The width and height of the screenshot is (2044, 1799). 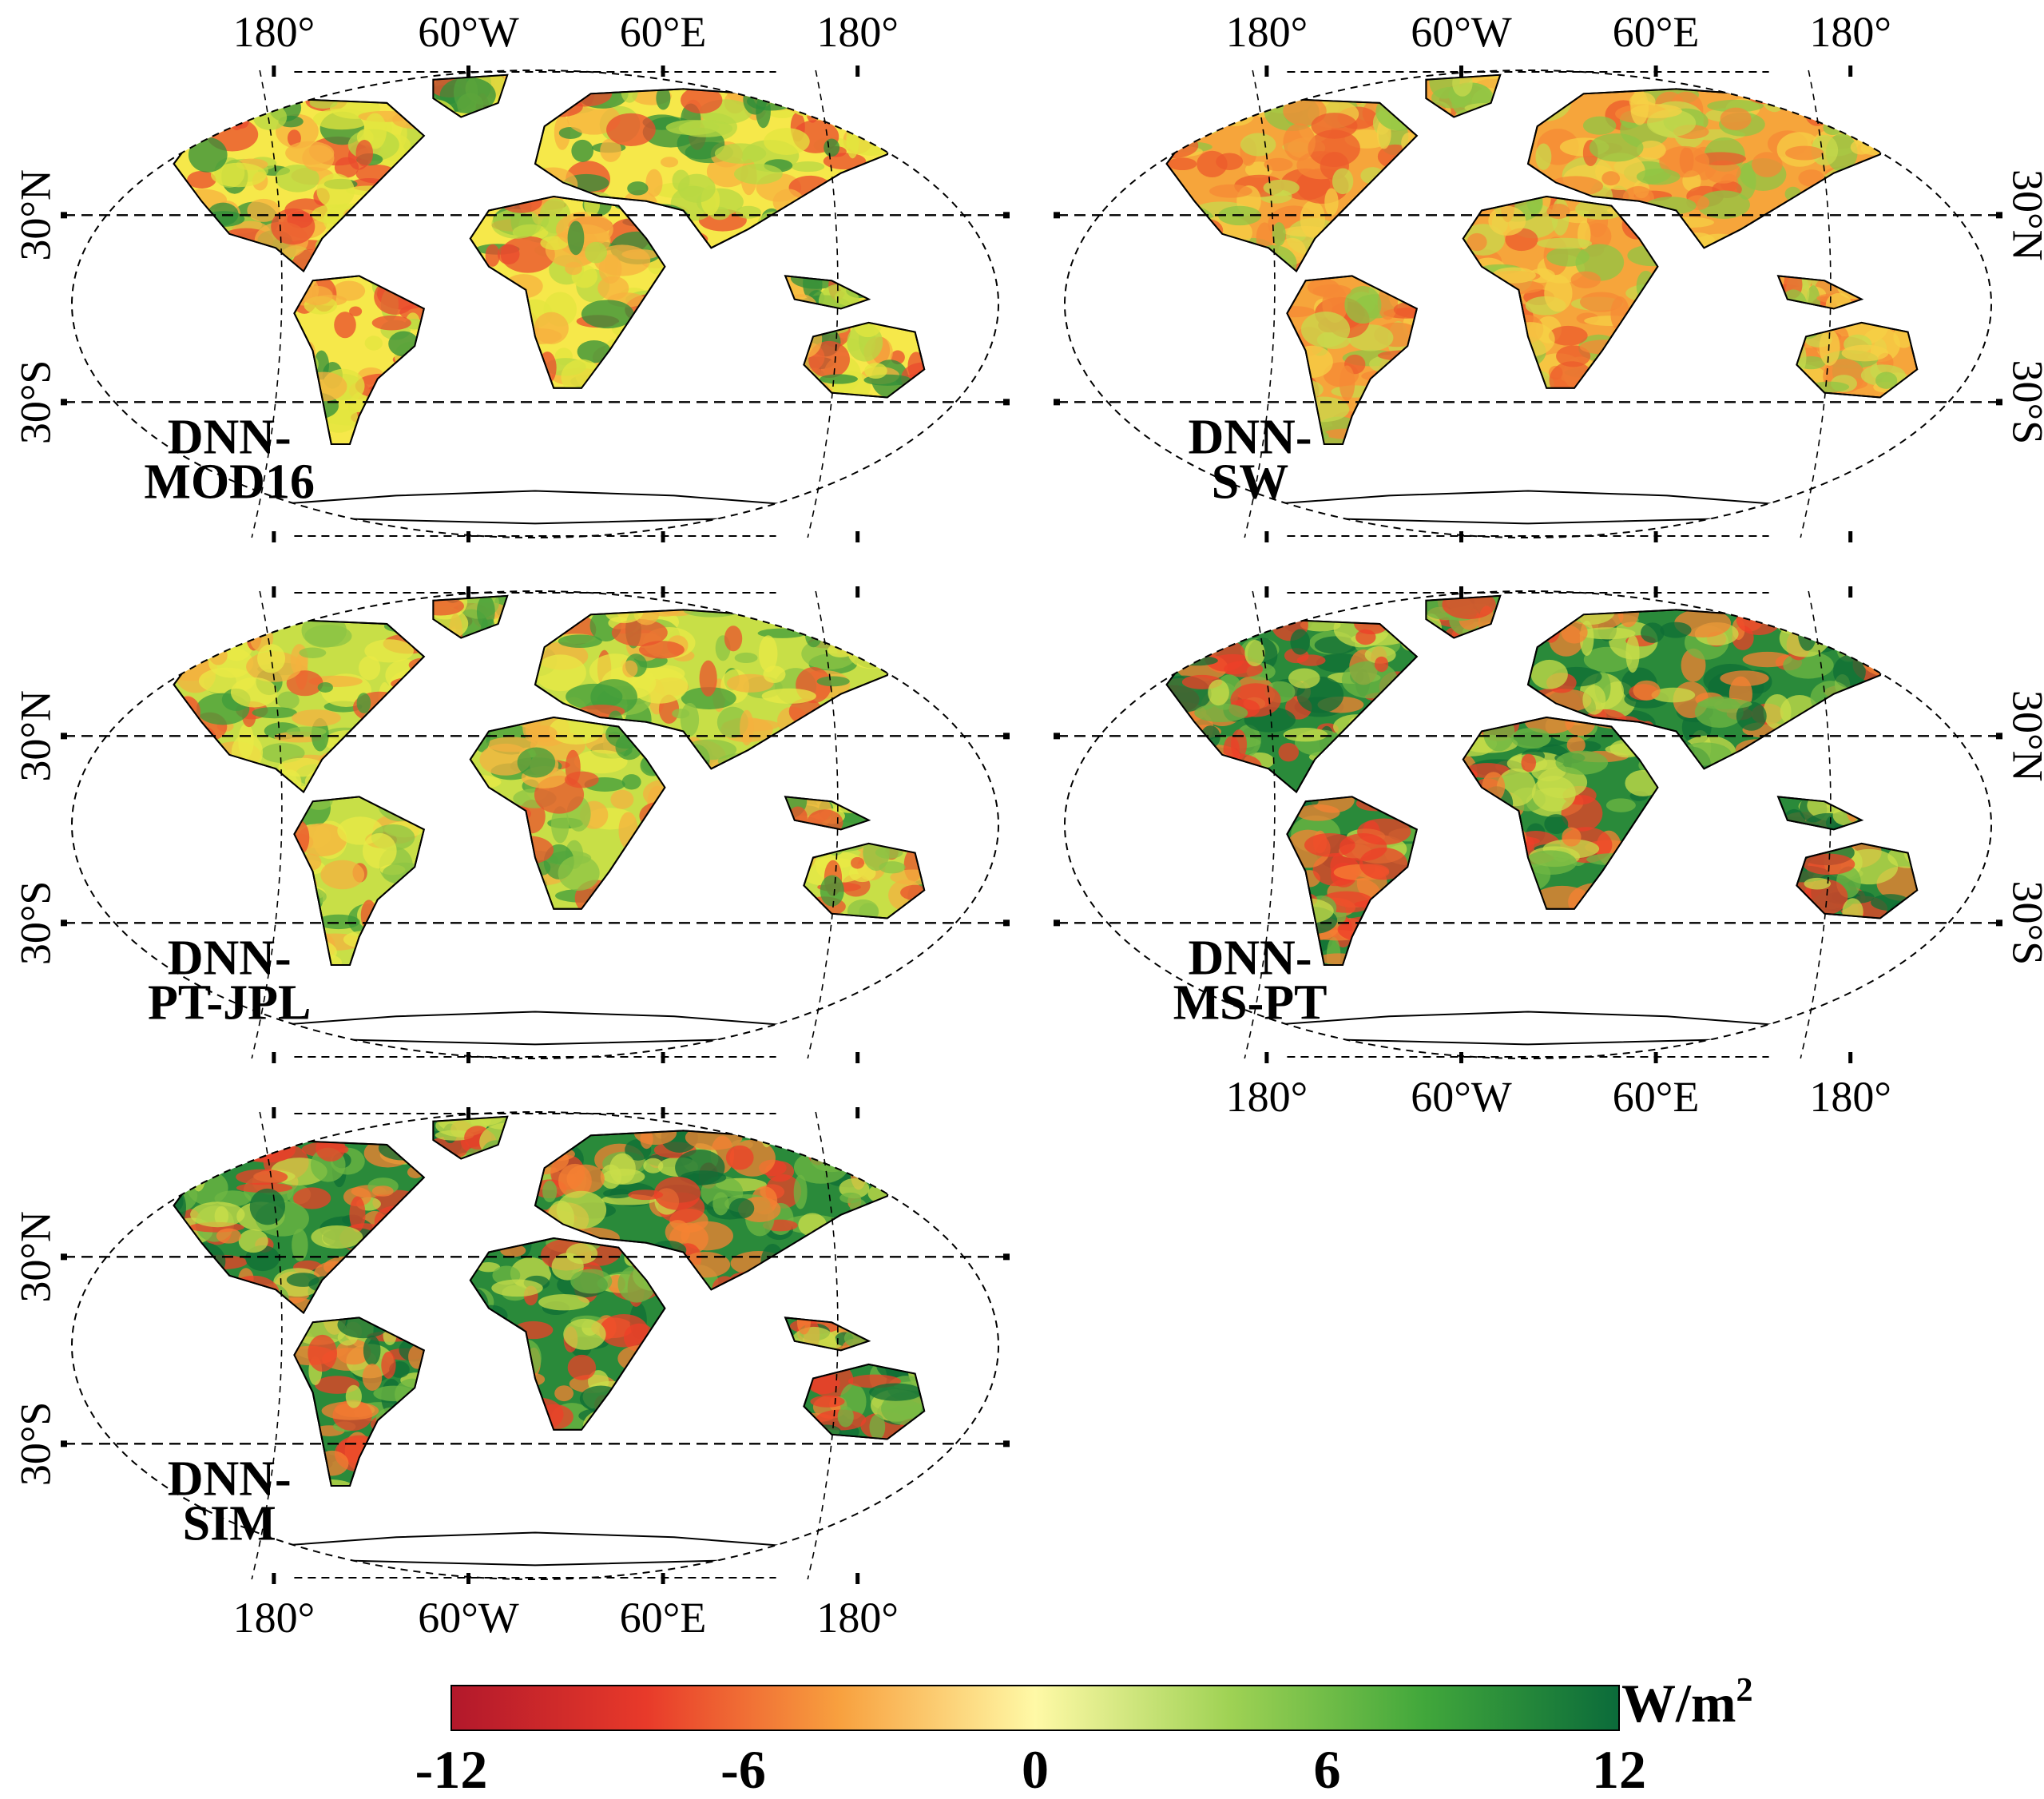 I want to click on colorbar-ticks: -12 -6 0 6 12, so click(x=1030, y=1769).